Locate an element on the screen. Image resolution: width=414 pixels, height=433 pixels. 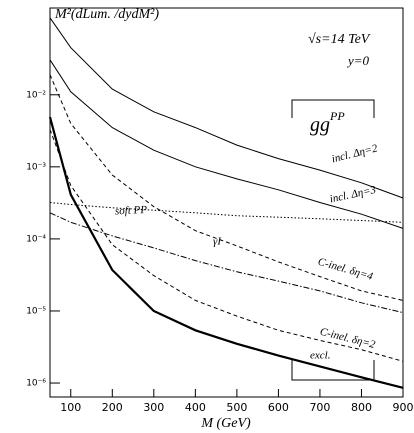
x-tick-label: 900 is located at coordinates (403, 407).